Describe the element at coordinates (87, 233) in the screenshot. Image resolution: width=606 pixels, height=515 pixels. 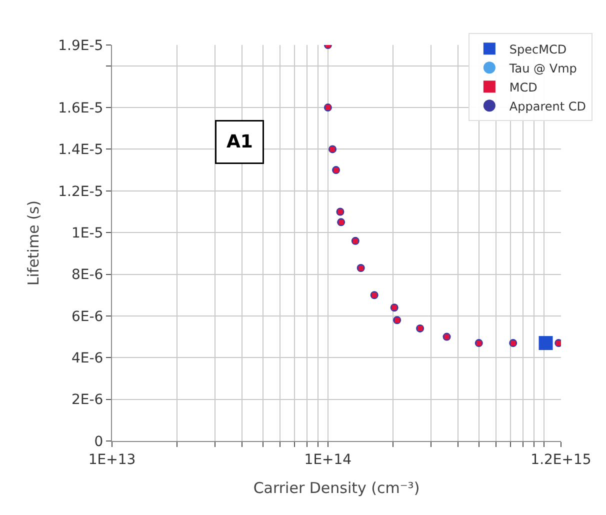
I see `y-tick-label: 1E-5` at that location.